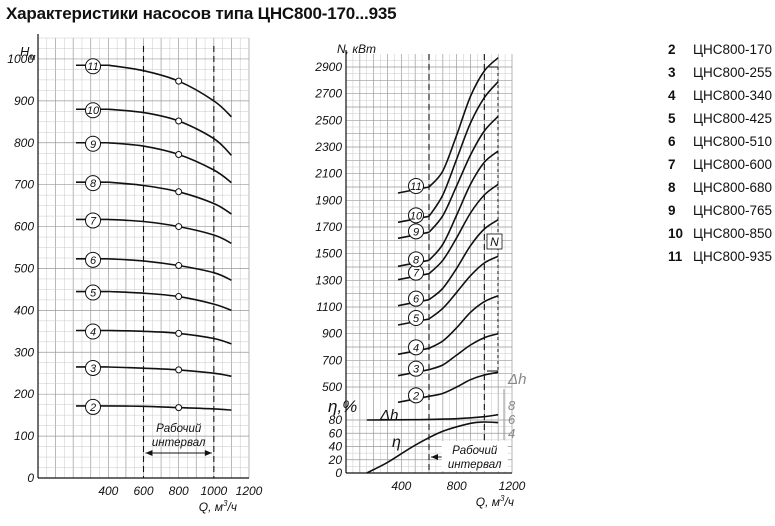 Image resolution: width=775 pixels, height=526 pixels. I want to click on efficiency-axis-label: η,%, so click(342, 406).